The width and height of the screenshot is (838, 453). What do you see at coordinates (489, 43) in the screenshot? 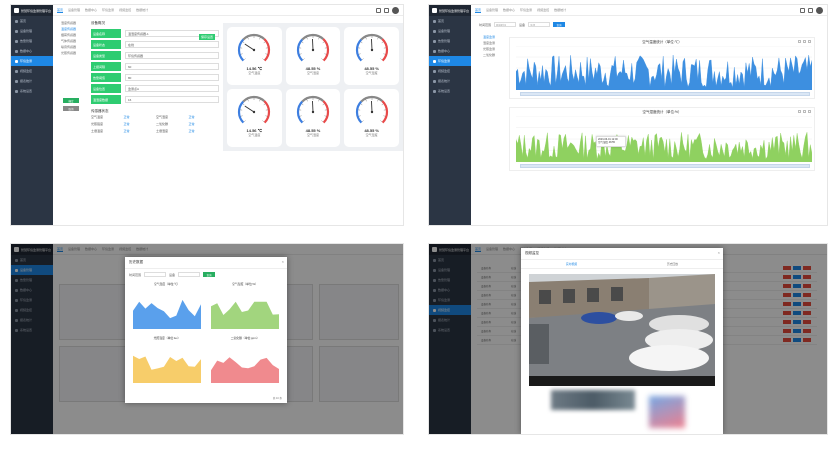
I see `tree-item: 湿度监测` at bounding box center [489, 43].